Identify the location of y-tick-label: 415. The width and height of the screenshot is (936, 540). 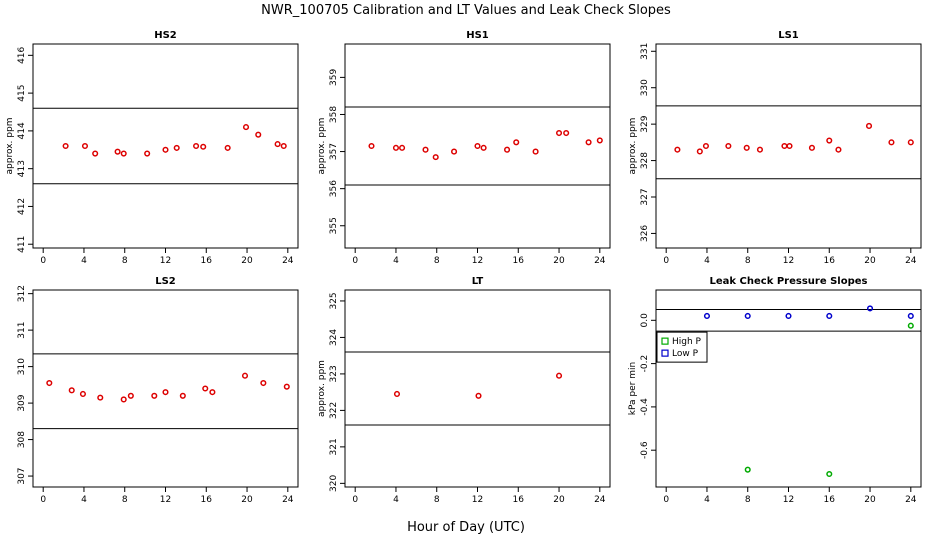
(22, 93).